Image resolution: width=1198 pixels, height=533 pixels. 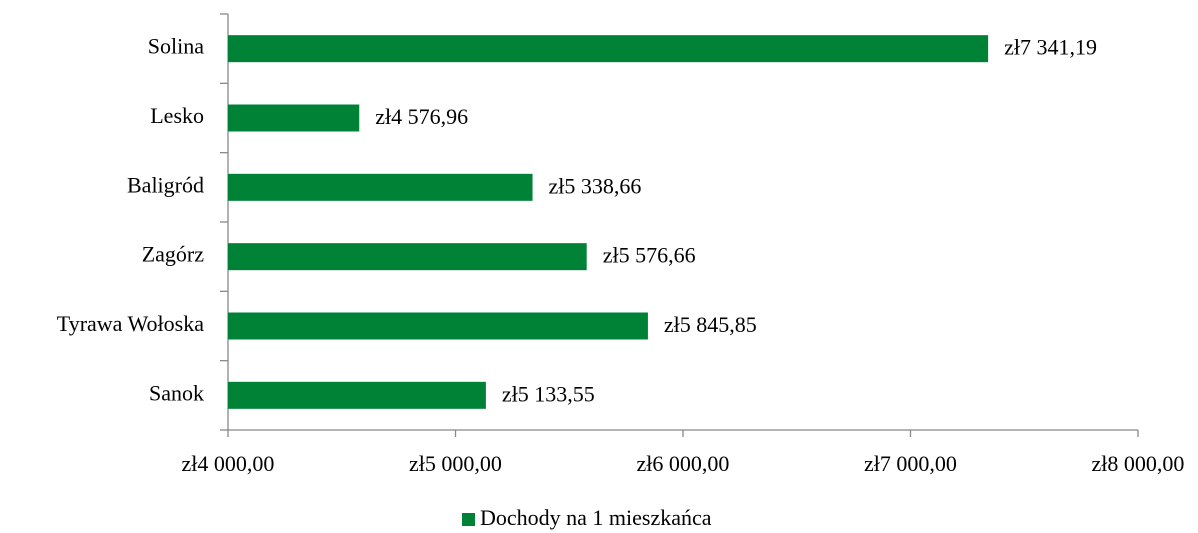 I want to click on legend-swatch, so click(x=468, y=519).